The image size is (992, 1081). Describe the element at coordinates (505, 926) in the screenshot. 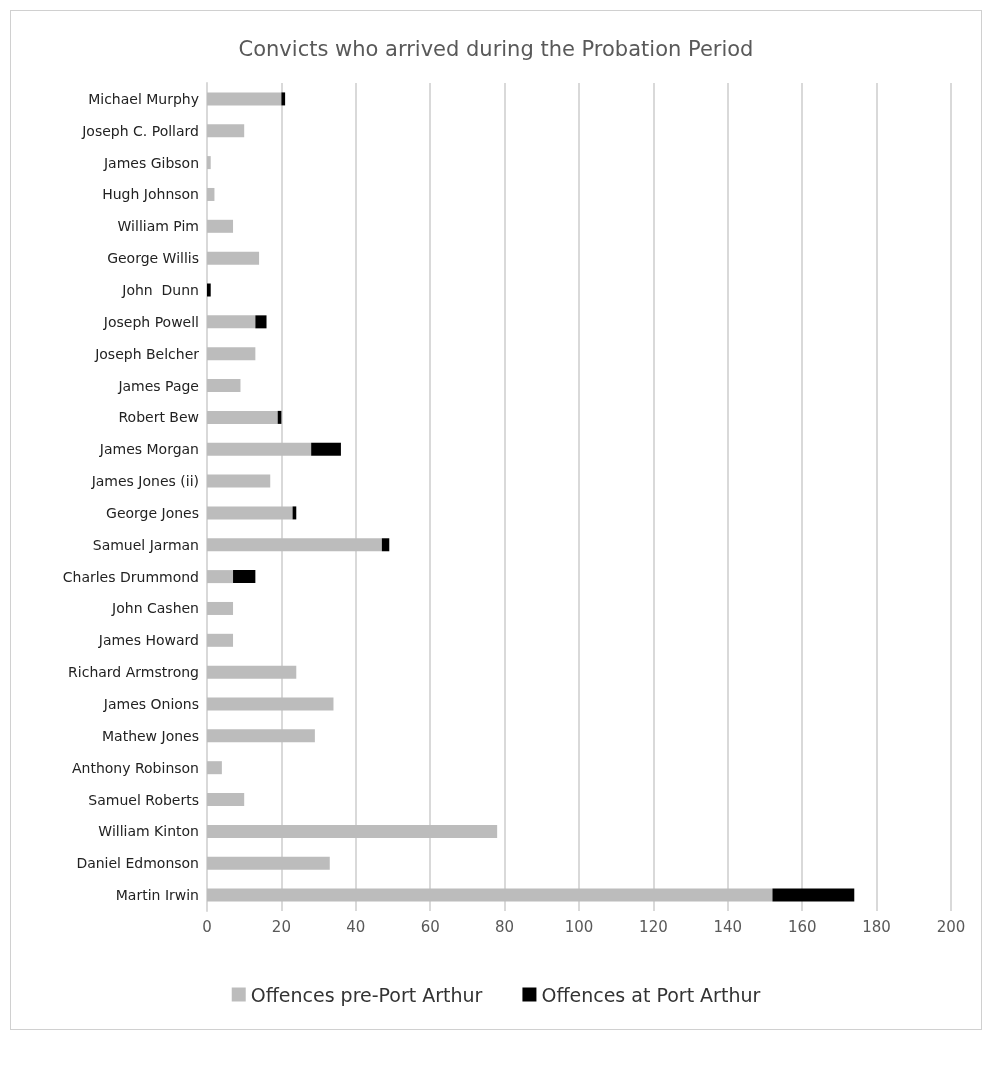

I see `x-tick-label: 80` at that location.